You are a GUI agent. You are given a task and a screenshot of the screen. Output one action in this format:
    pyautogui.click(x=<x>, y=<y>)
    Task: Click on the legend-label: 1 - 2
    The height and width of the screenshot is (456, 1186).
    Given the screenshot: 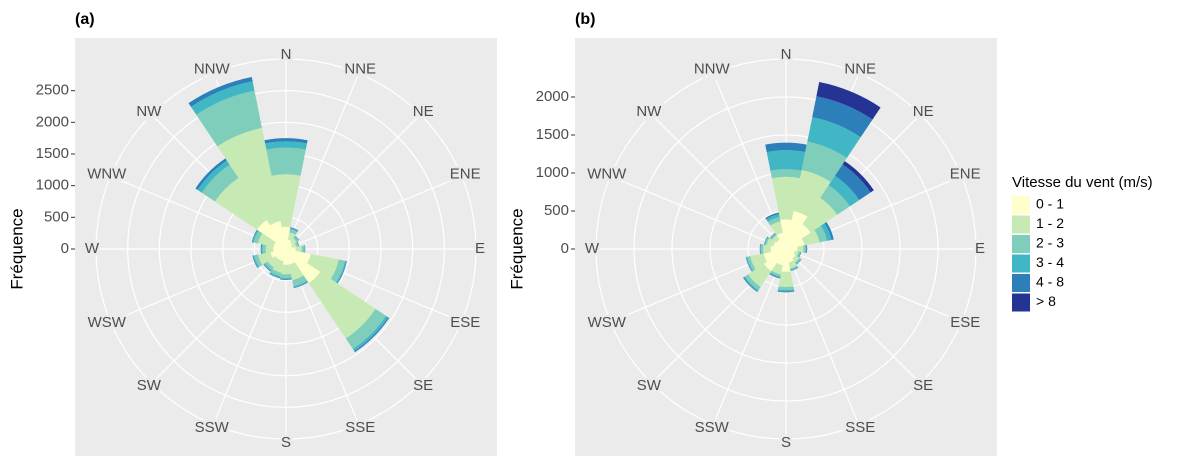 What is the action you would take?
    pyautogui.click(x=1050, y=223)
    